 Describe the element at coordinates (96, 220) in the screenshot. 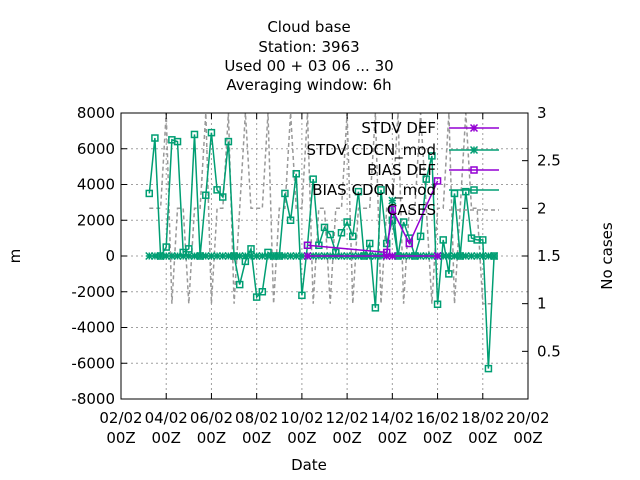

I see `y-tick-label: 2000` at that location.